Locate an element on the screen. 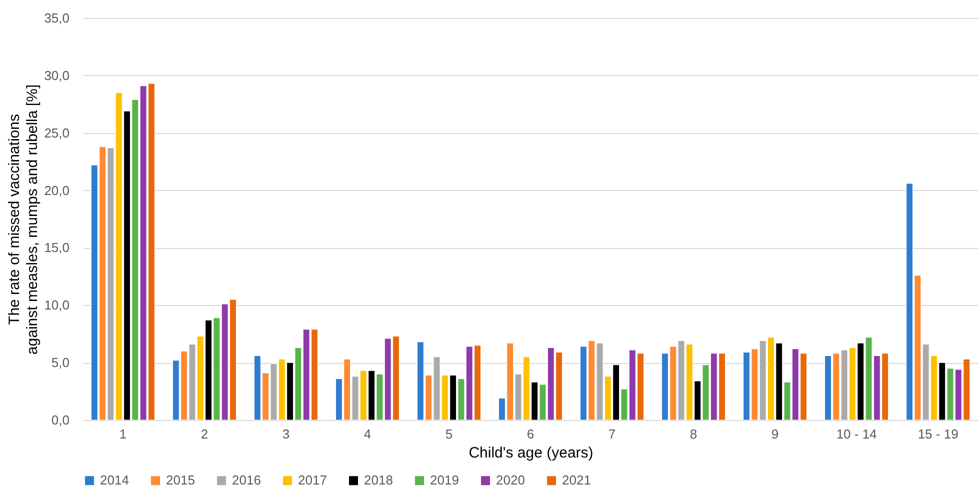 The image size is (980, 495). y-tick-label: 20,0 is located at coordinates (57, 190).